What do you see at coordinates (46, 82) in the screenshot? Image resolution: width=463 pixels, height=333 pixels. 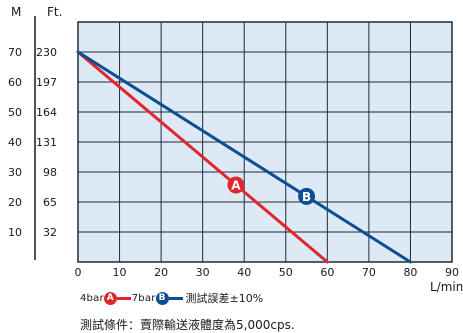 I see `y-tick-ft-197: 197` at bounding box center [46, 82].